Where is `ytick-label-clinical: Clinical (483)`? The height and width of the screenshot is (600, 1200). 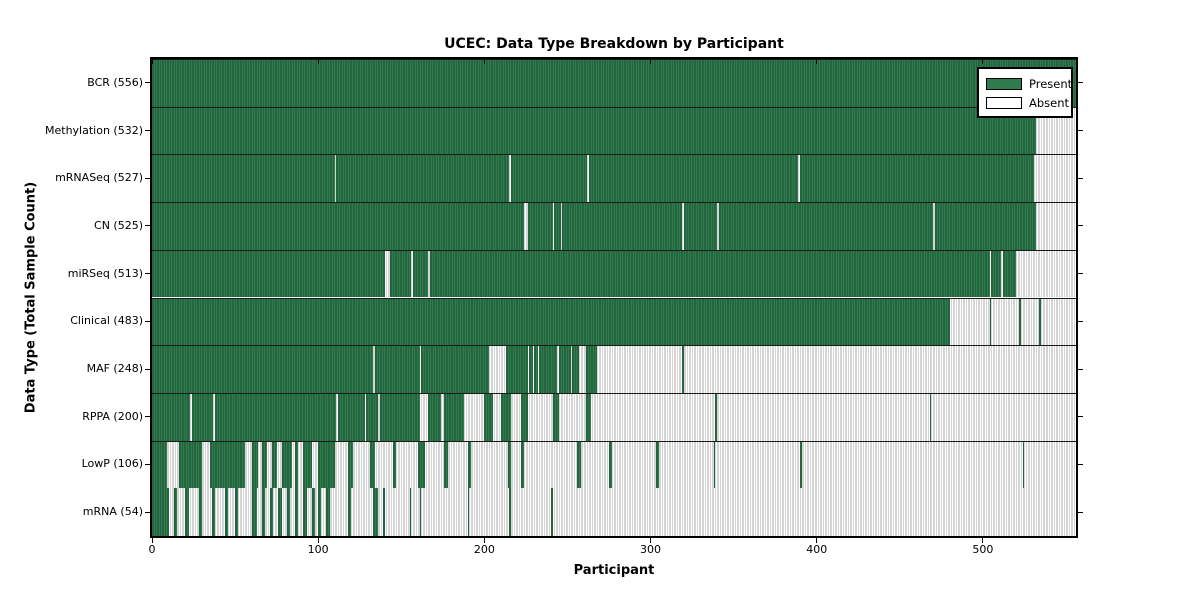 ytick-label-clinical: Clinical (483) is located at coordinates (106, 321).